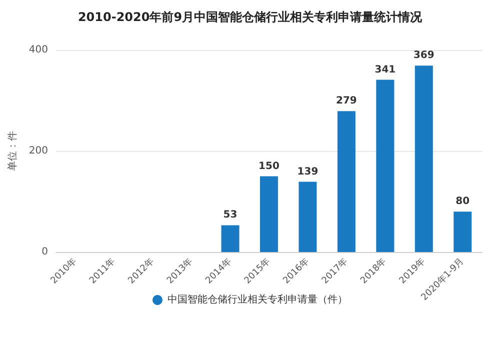 The height and width of the screenshot is (362, 500). I want to click on y-tick-label: 400, so click(38, 50).